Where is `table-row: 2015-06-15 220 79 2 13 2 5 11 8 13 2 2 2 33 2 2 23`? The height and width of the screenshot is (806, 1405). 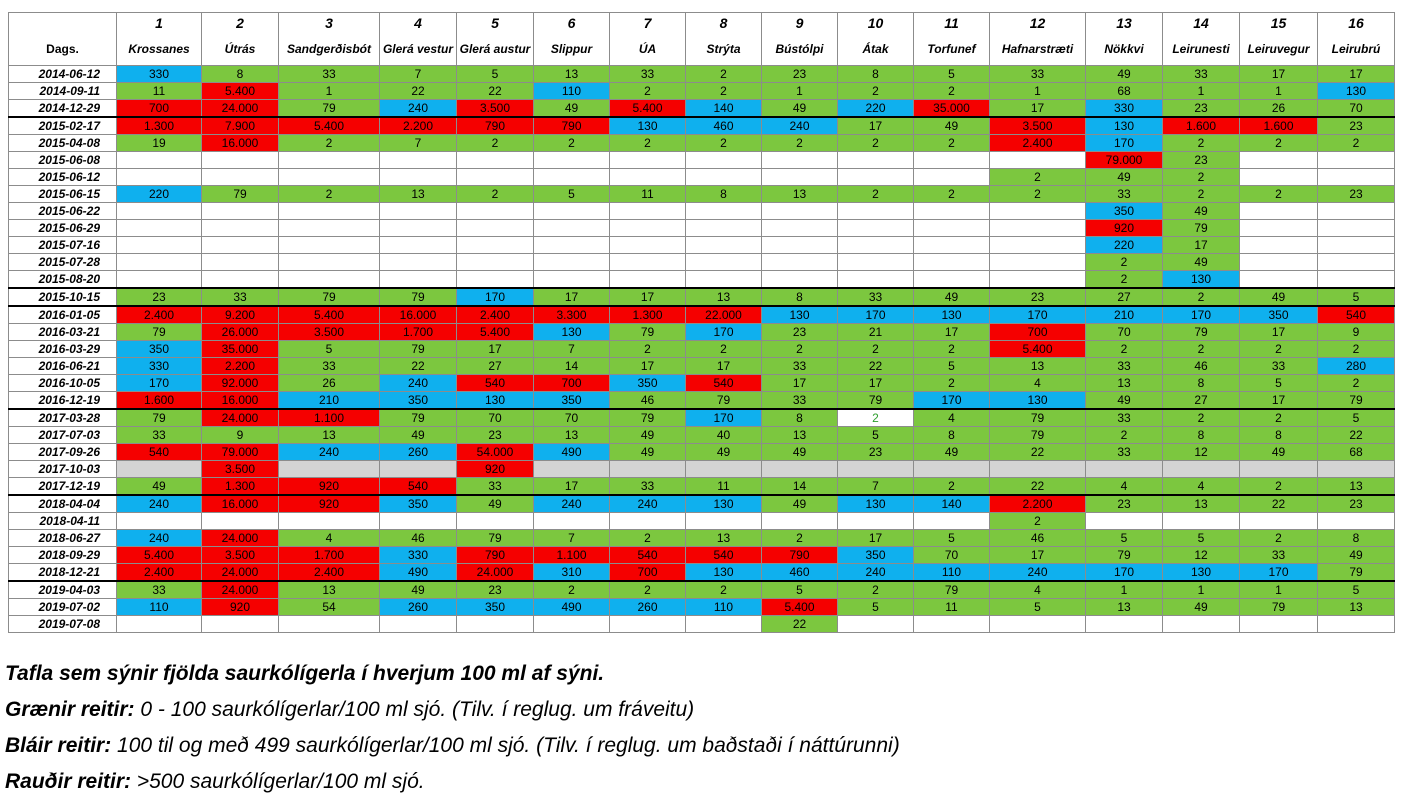 table-row: 2015-06-15 220 79 2 13 2 5 11 8 13 2 2 2 33 2 2 23 is located at coordinates (701, 194).